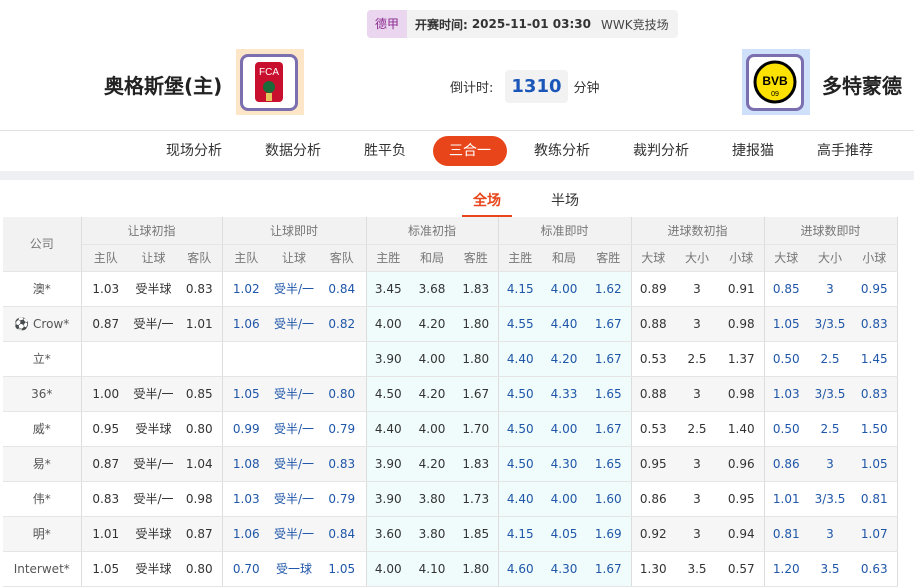 The image size is (914, 587). What do you see at coordinates (470, 151) in the screenshot?
I see `nav-tab: 三合一` at bounding box center [470, 151].